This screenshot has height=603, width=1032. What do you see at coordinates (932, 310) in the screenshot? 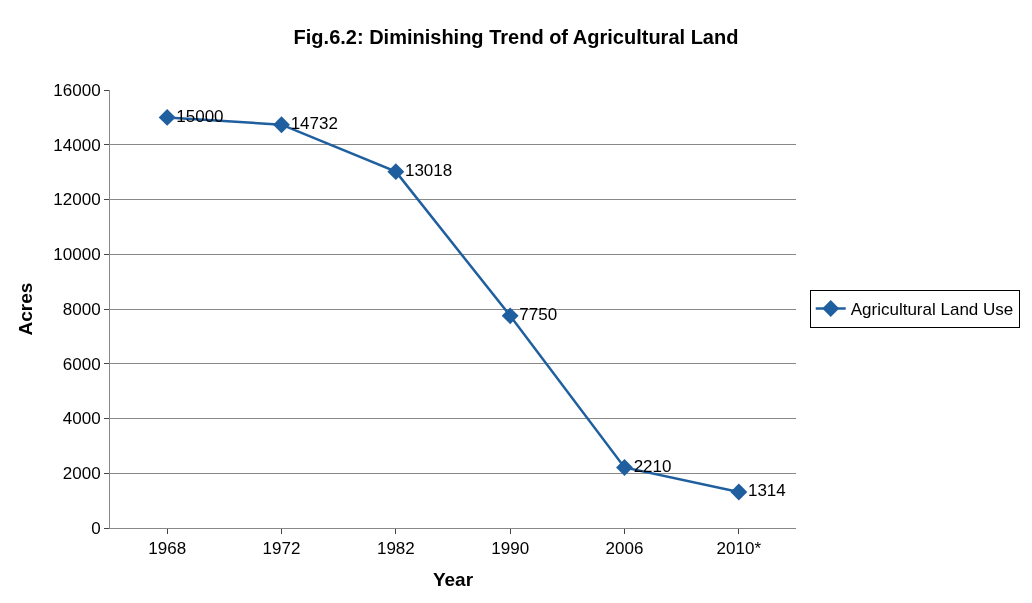
I see `legend-label: Agricultural Land Use` at bounding box center [932, 310].